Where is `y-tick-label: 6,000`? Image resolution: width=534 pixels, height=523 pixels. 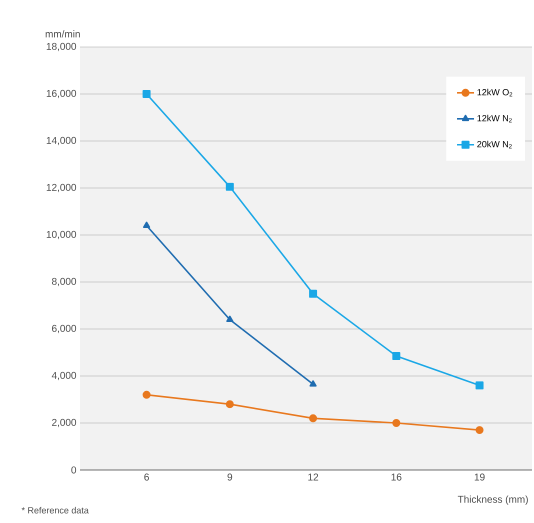
y-tick-label: 6,000 is located at coordinates (64, 329).